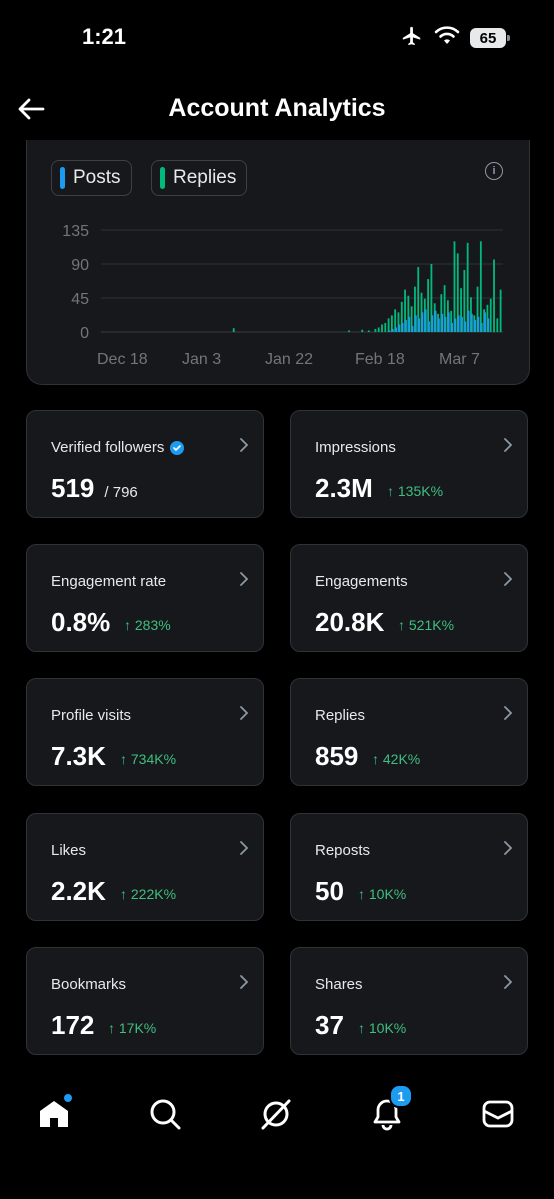 The image size is (554, 1199). I want to click on metric-change: ↑ 283%, so click(147, 625).